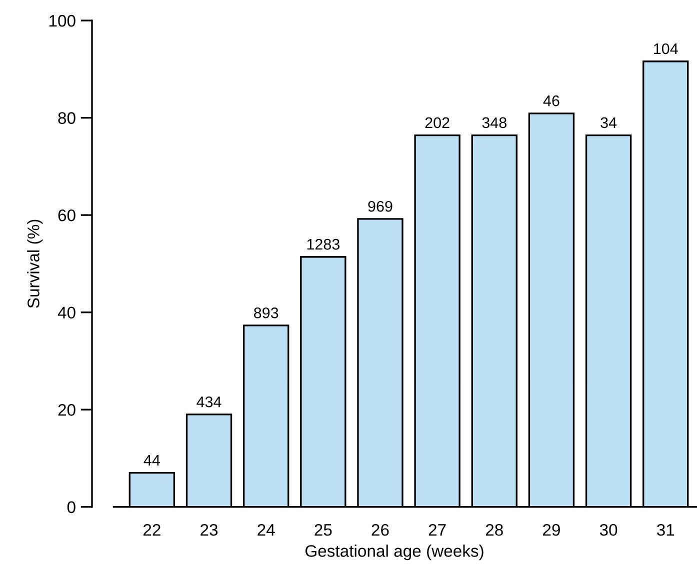 This screenshot has height=586, width=697. Describe the element at coordinates (67, 215) in the screenshot. I see `y-tick-label: 60` at that location.